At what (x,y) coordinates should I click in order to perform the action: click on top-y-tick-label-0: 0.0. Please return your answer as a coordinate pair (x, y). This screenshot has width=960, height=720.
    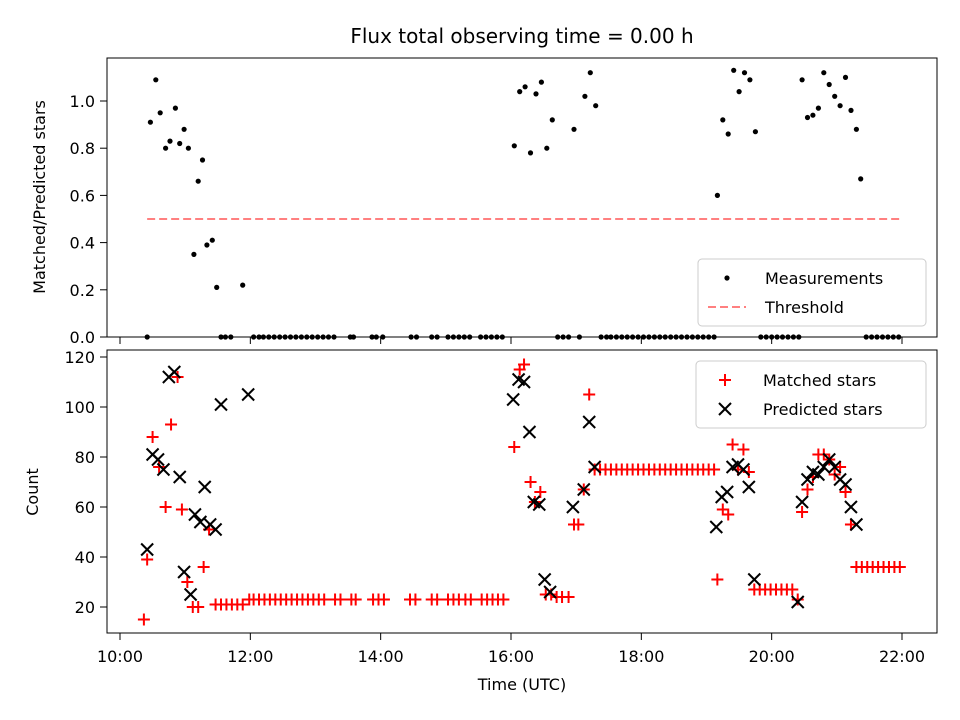
    Looking at the image, I should click on (82, 337).